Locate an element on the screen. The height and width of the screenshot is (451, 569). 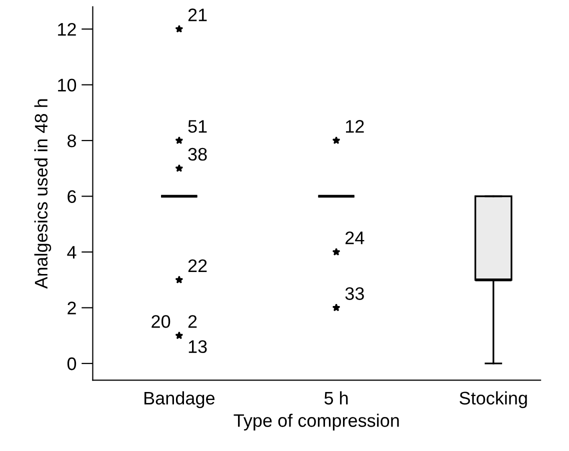
y-tick-label: 8 is located at coordinates (72, 141).